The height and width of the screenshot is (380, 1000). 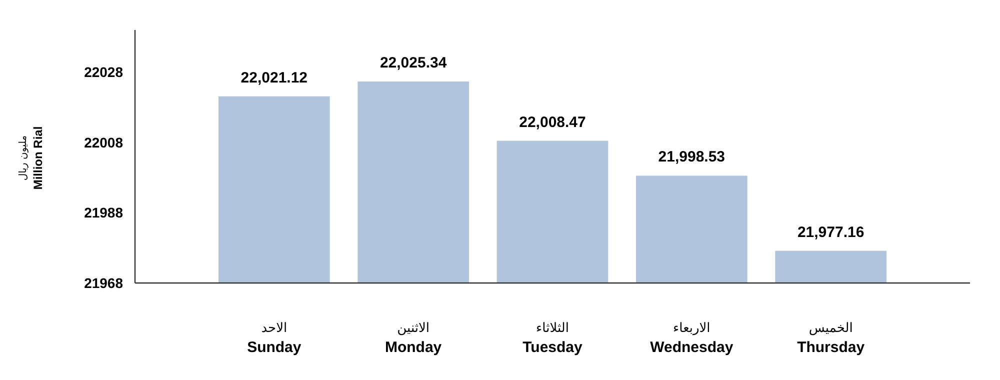 I want to click on data-label: 21,998.53, so click(x=692, y=157).